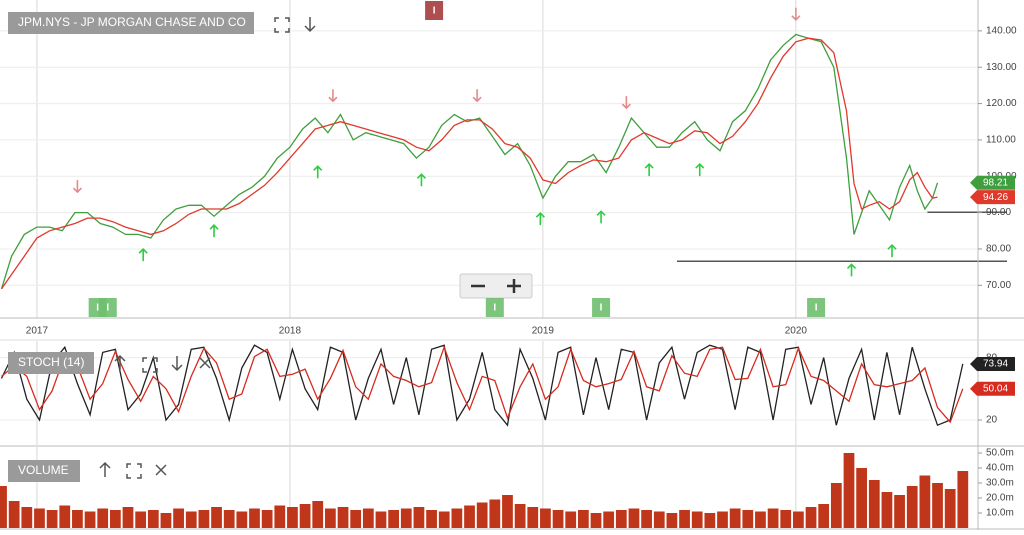 The width and height of the screenshot is (1024, 535). I want to click on series-line, so click(482, 384).